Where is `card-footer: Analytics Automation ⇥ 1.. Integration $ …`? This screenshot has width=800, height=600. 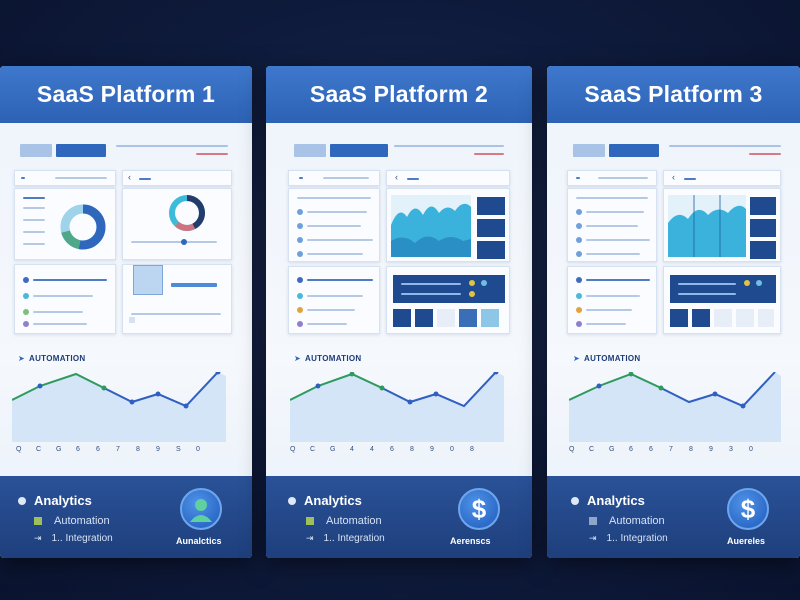 card-footer: Analytics Automation ⇥ 1.. Integration $ … is located at coordinates (399, 517).